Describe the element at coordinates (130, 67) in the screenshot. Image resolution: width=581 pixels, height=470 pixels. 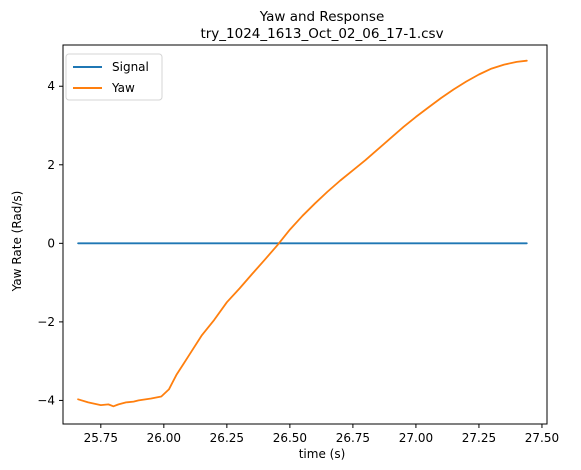
I see `legend-label-signal: Signal` at that location.